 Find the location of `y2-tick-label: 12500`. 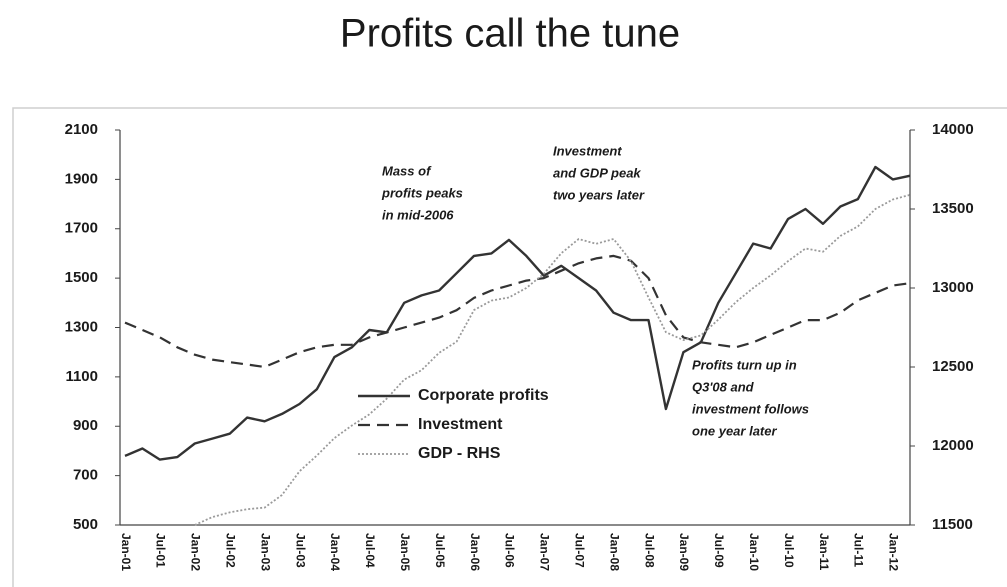

y2-tick-label: 12500 is located at coordinates (953, 366).